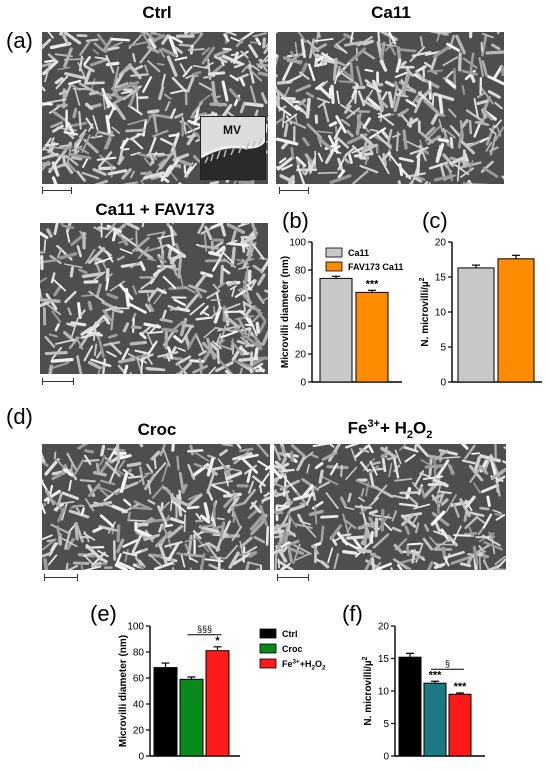 The image size is (550, 771). I want to click on panel-letter: (c), so click(435, 220).